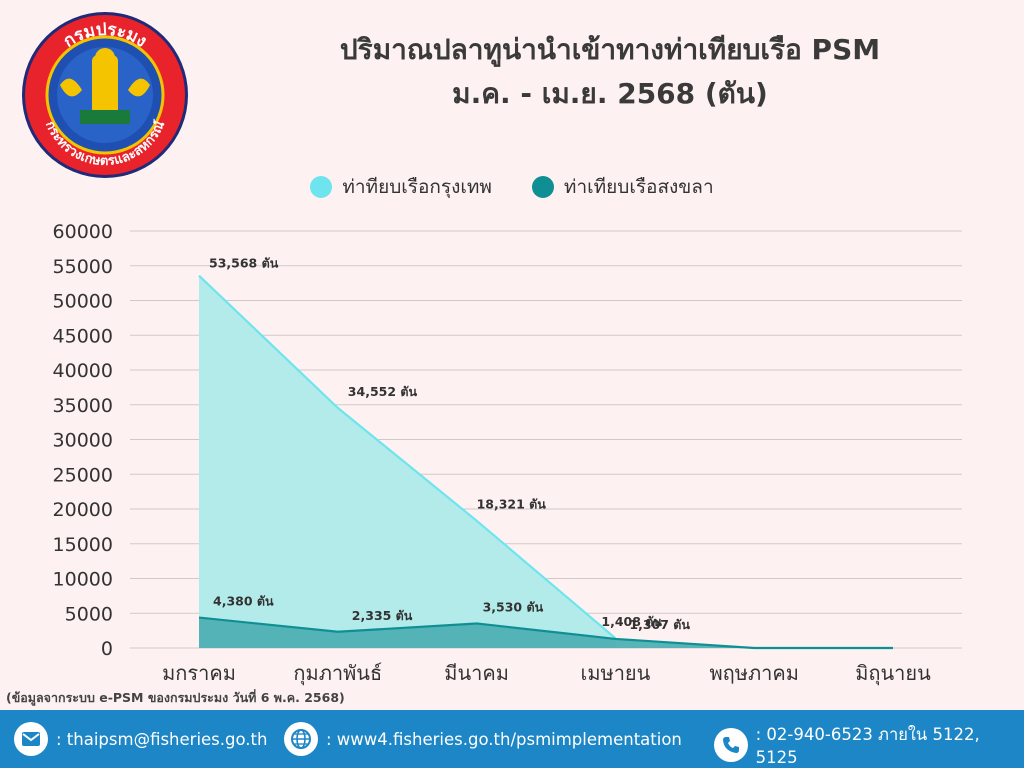  I want to click on title-line-1: ปริมาณปลาทูน่านำเข้าทางท่าเทียบเรือ PSM, so click(610, 49).